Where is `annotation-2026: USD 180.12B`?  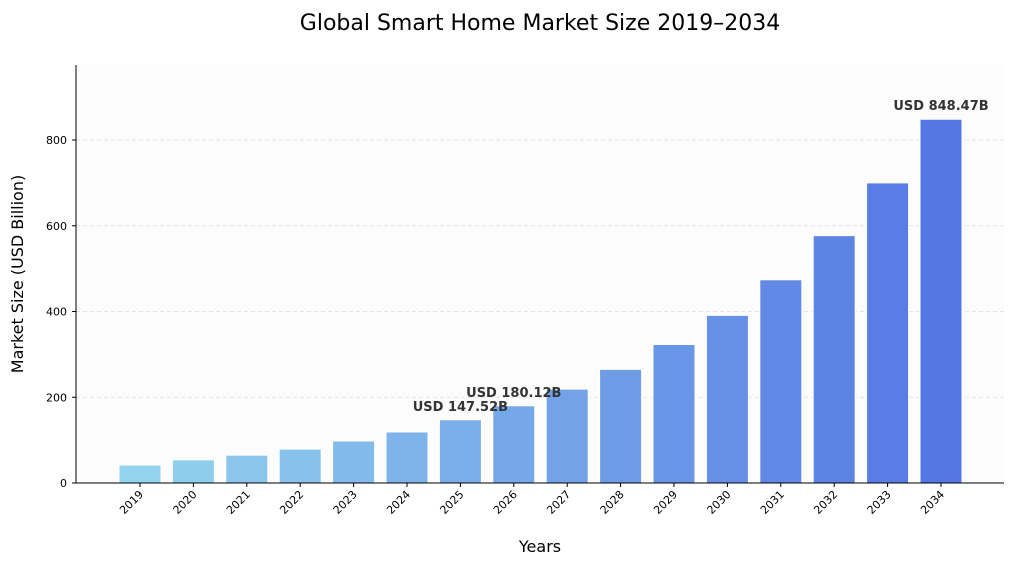
annotation-2026: USD 180.12B is located at coordinates (513, 393).